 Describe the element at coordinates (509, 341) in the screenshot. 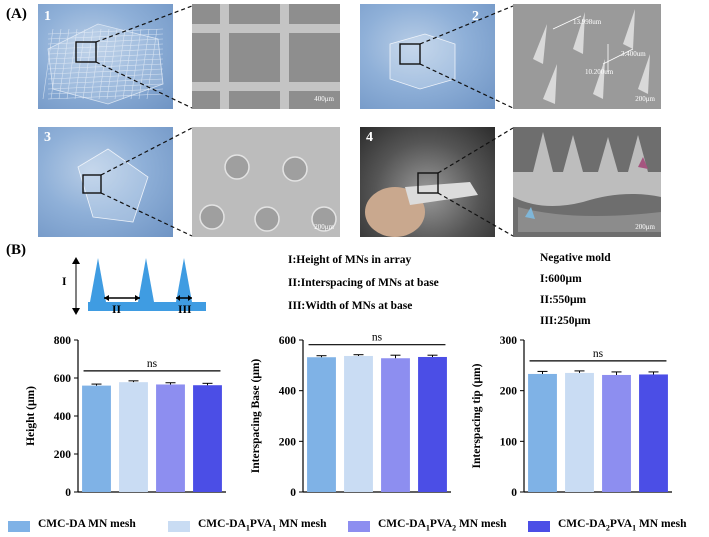

I see `y-tick-label: 300` at that location.